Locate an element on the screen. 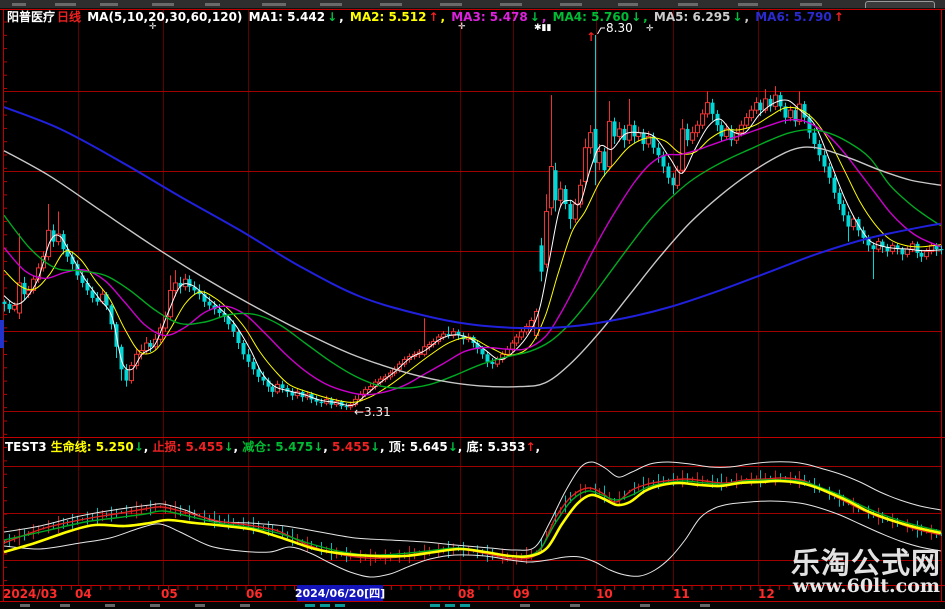 This screenshot has width=945, height=609. indicator-value: 5.353 is located at coordinates (504, 447).